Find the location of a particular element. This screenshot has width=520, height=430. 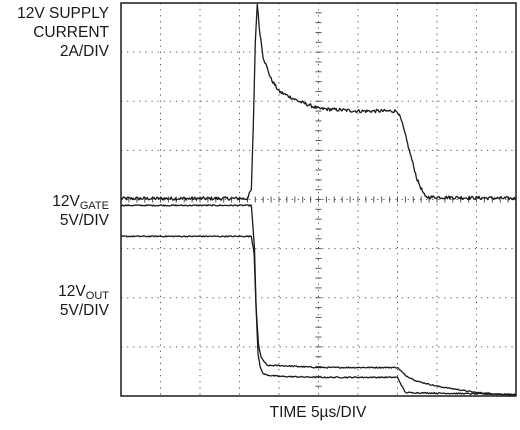

output-voltage-label: 12VOUT 5V/DIV is located at coordinates (83, 301).